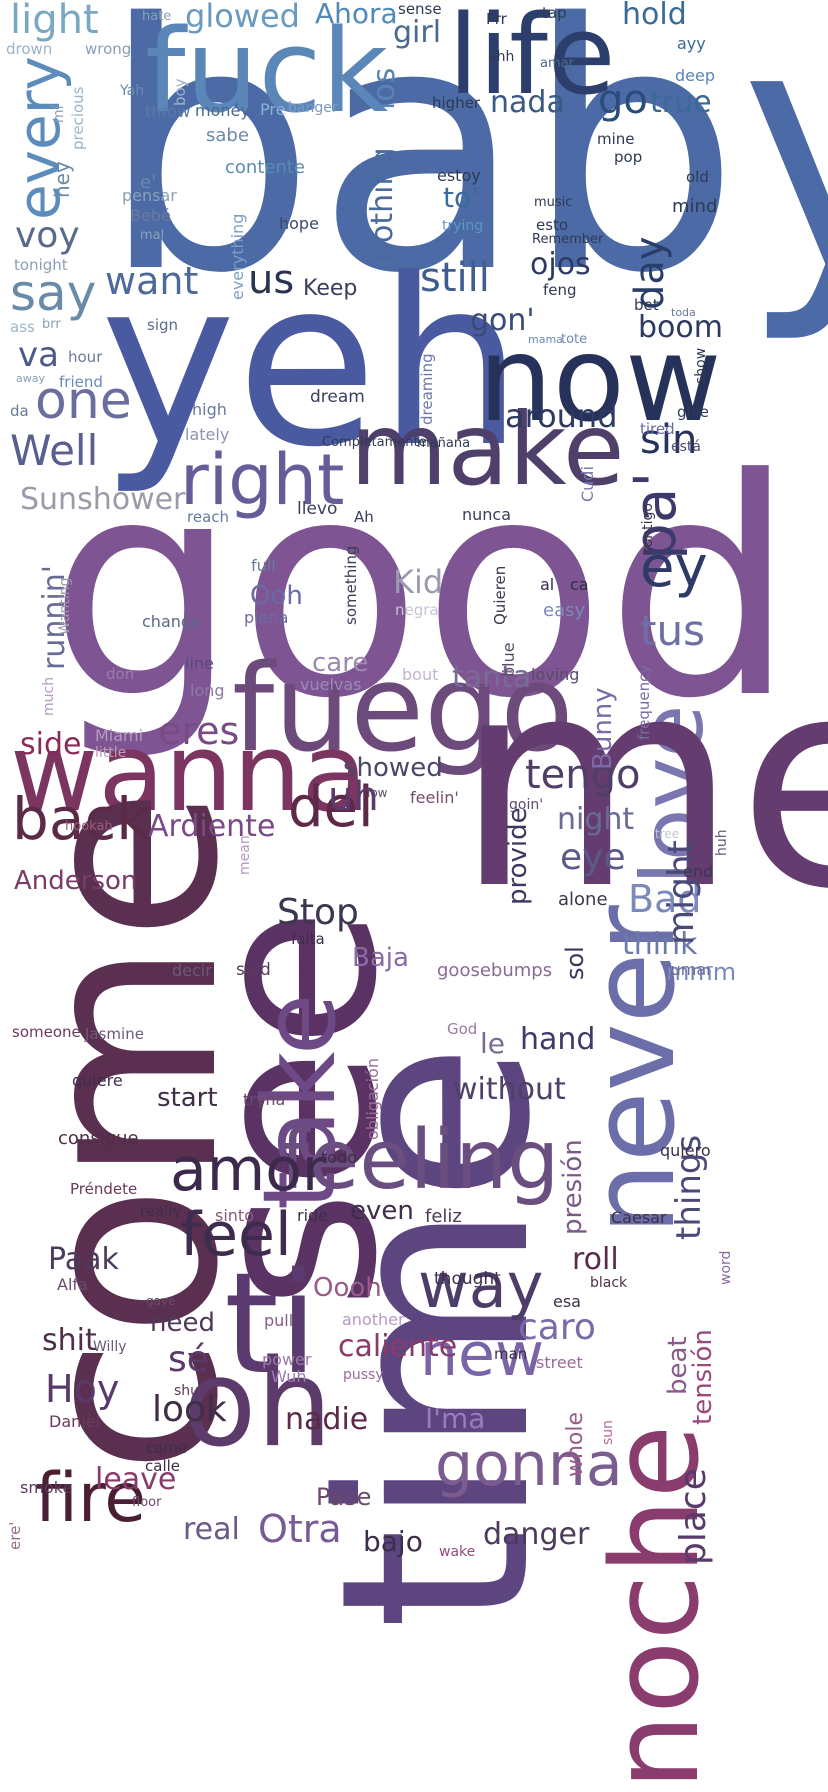  I want to click on word: make, so click(487, 449).